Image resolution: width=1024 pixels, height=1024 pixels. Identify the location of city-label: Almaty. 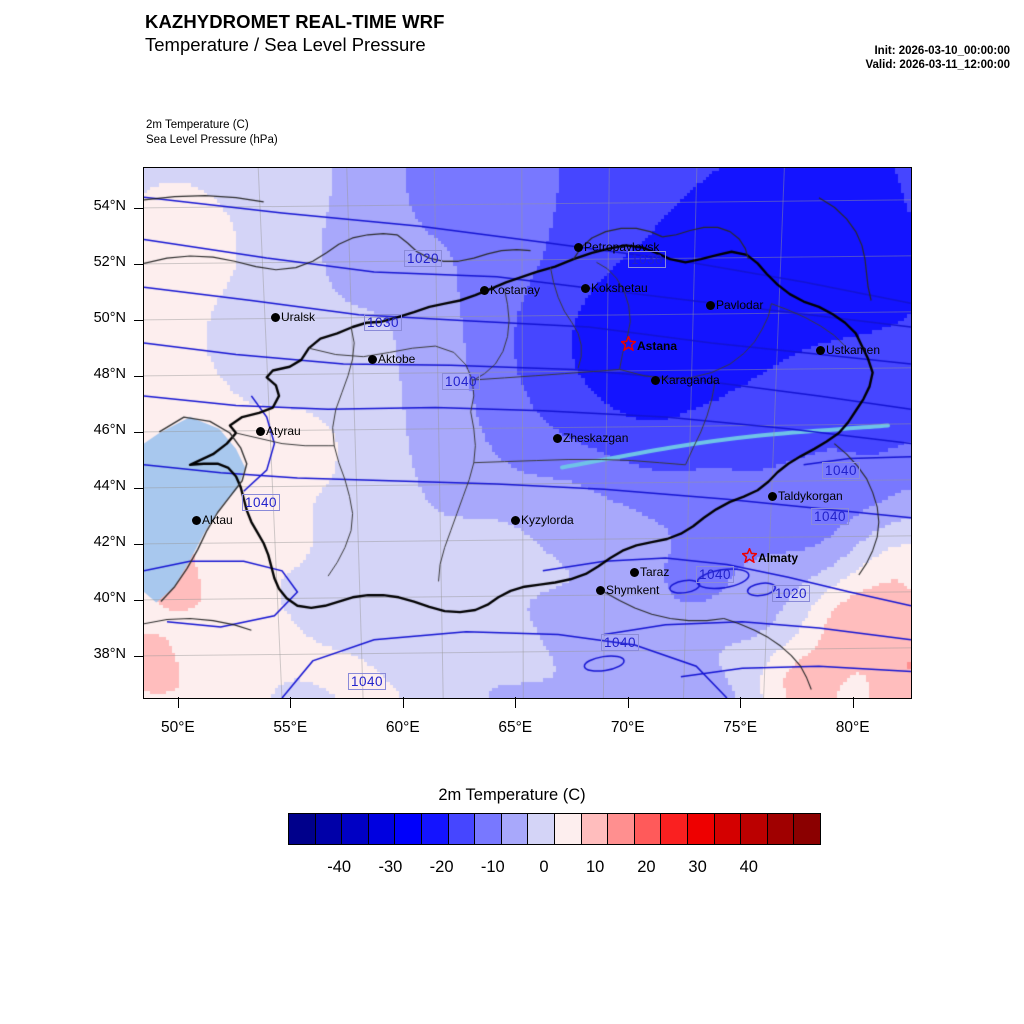
(778, 558).